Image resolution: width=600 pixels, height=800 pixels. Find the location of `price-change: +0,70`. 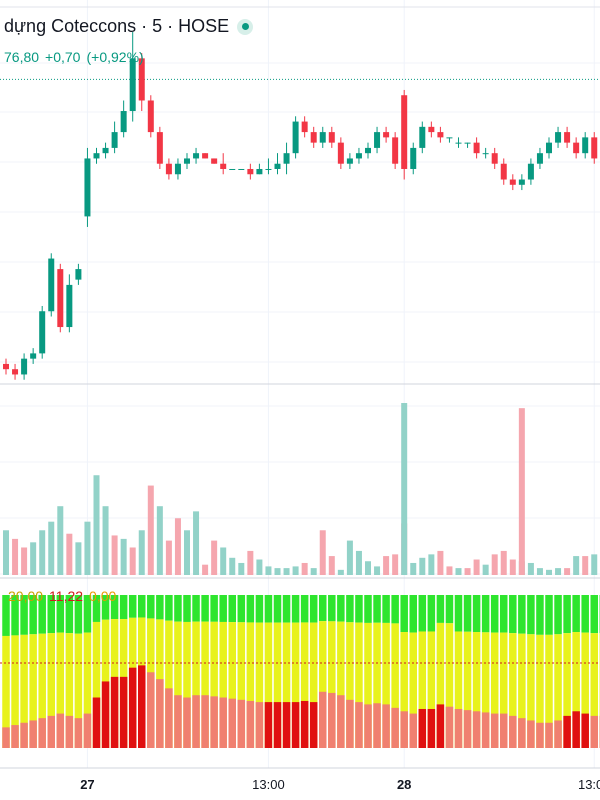

price-change: +0,70 is located at coordinates (63, 57).